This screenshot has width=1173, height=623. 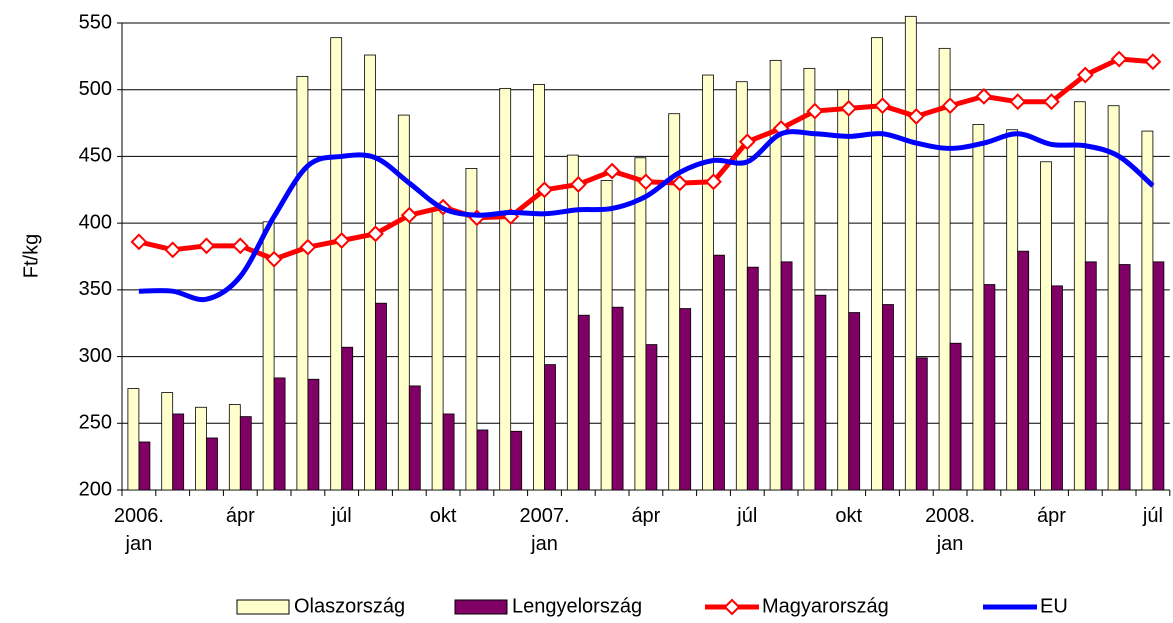 I want to click on x-tick-label: okt, so click(x=849, y=516).